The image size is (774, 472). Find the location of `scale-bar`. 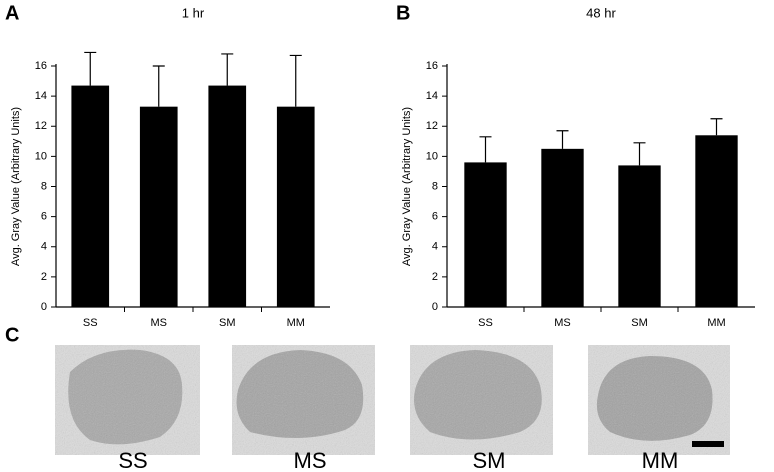

scale-bar is located at coordinates (708, 444).